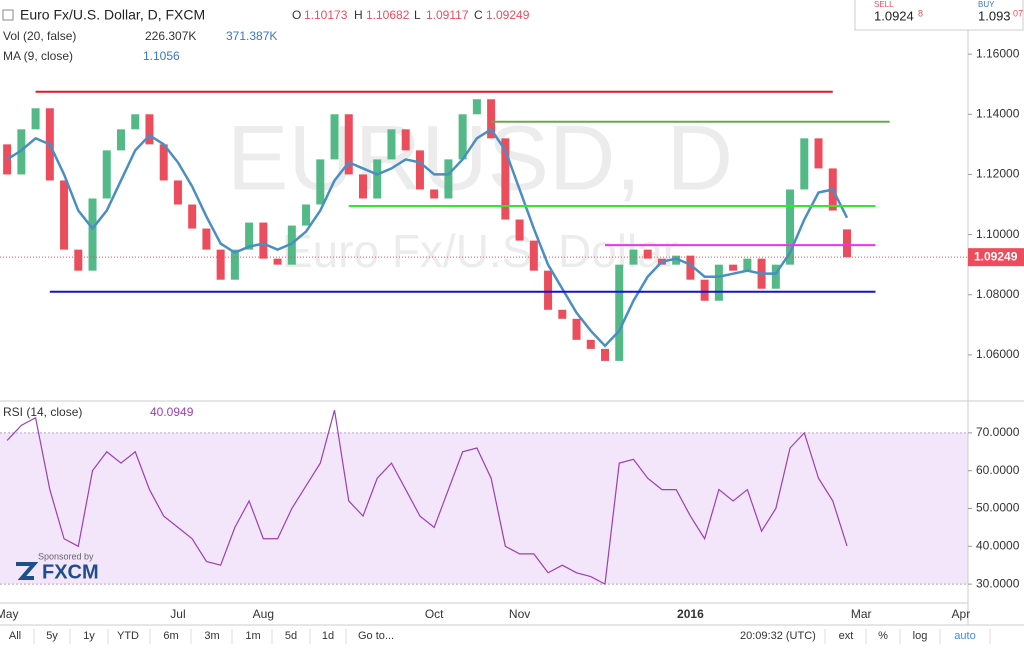 The height and width of the screenshot is (648, 1024). Describe the element at coordinates (328, 636) in the screenshot. I see `range-button: 1d` at that location.